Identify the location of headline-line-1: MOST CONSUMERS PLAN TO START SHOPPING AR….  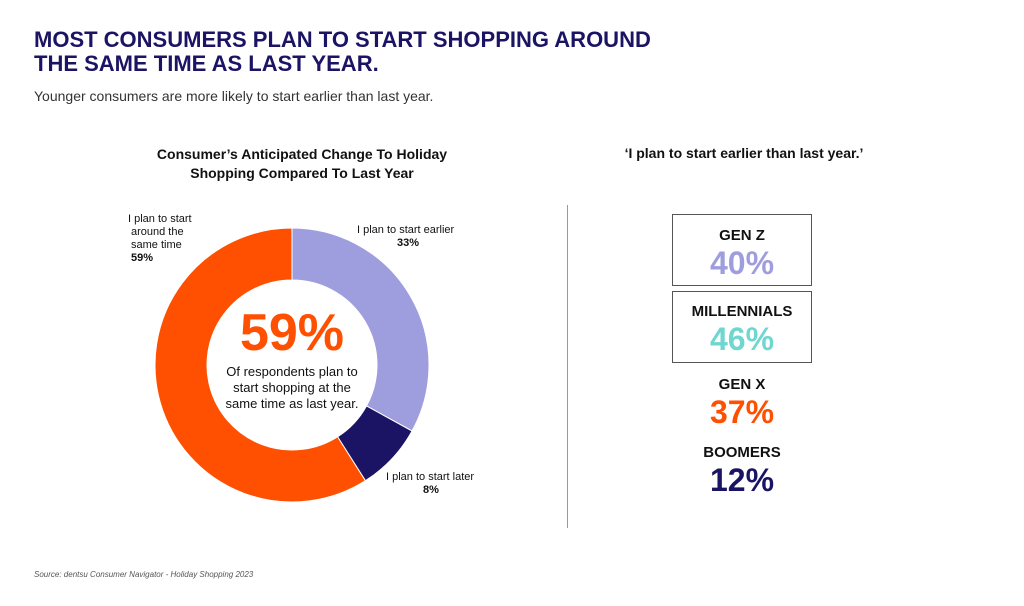
(342, 39).